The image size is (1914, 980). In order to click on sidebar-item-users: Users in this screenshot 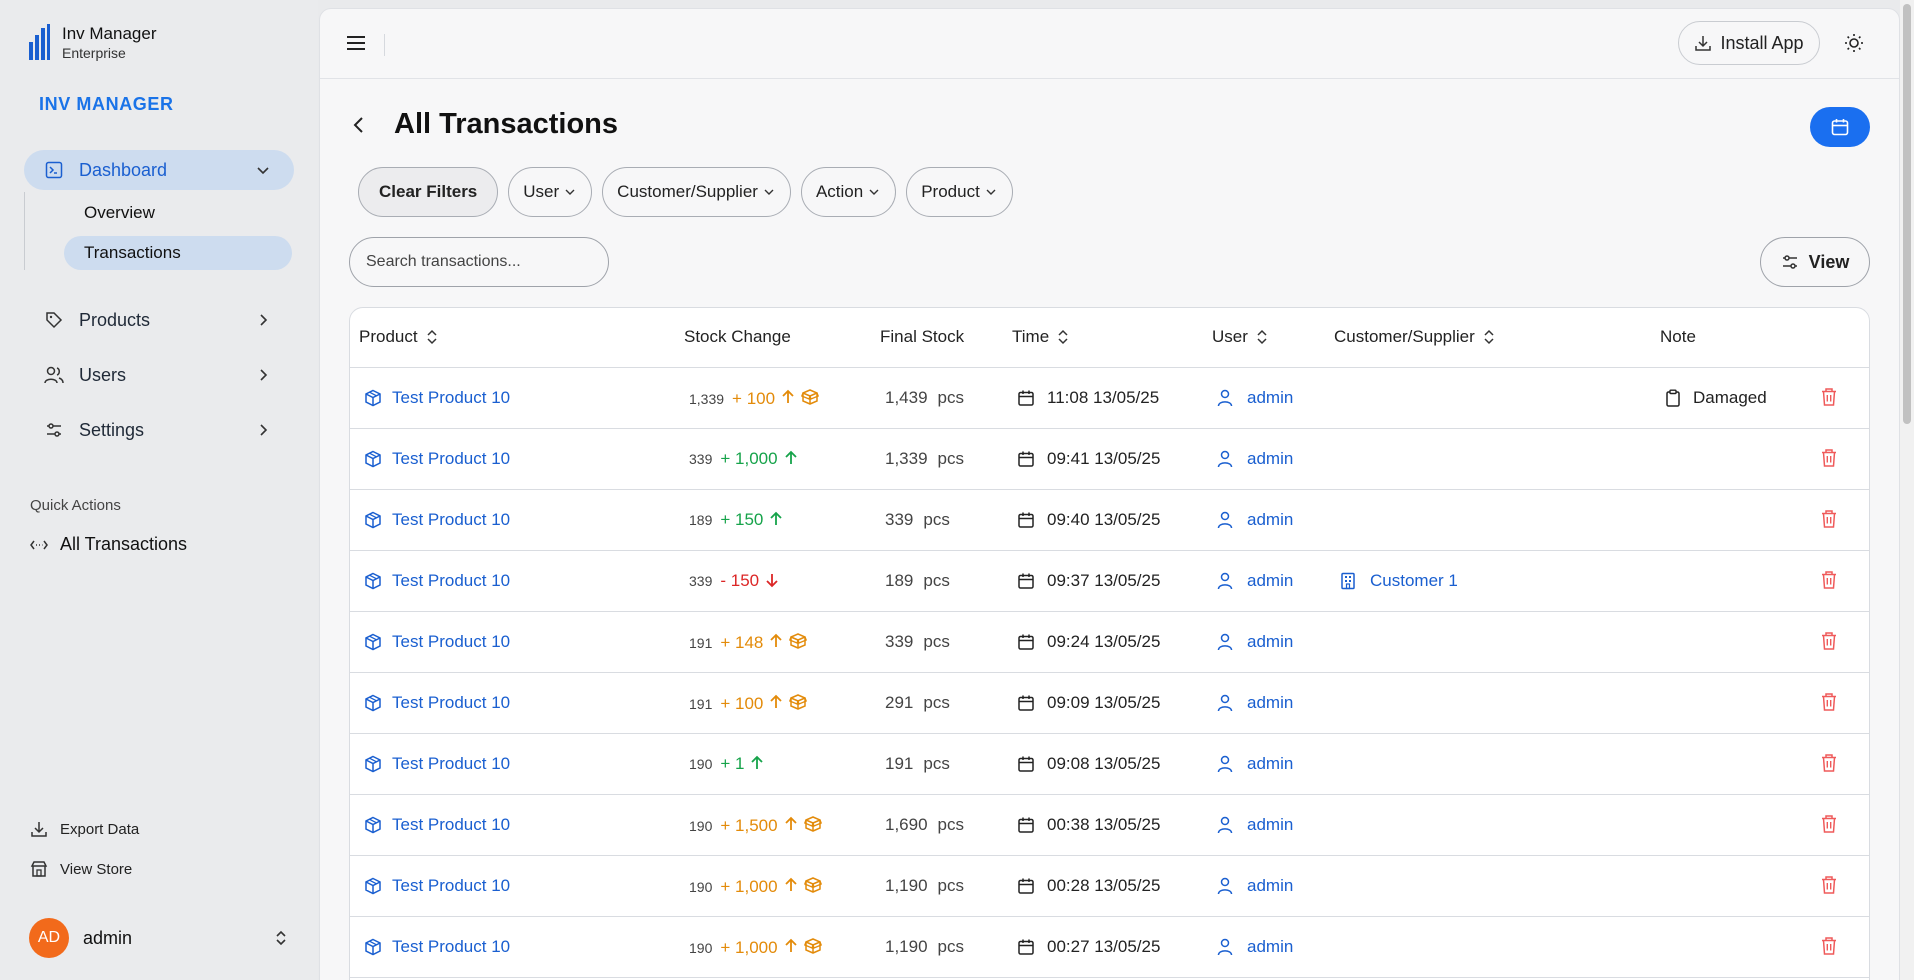, I will do `click(159, 375)`.